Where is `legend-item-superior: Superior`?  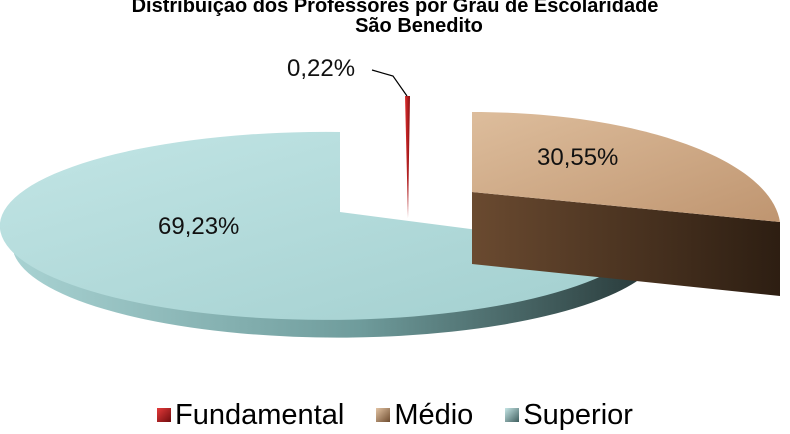
legend-item-superior: Superior is located at coordinates (569, 415).